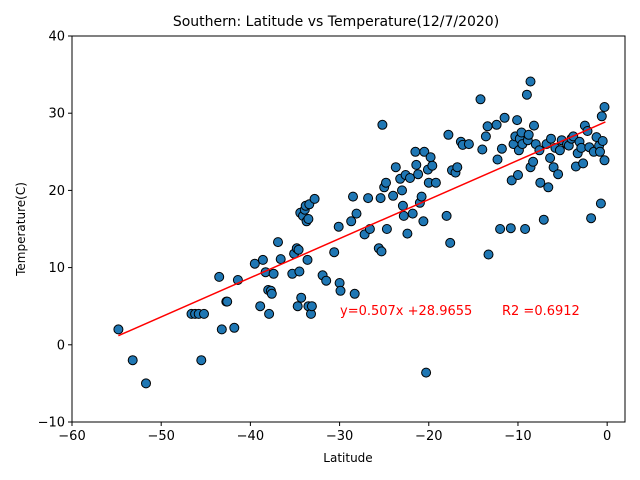 Image resolution: width=640 pixels, height=480 pixels. I want to click on y-tick-label: 40, so click(56, 37).